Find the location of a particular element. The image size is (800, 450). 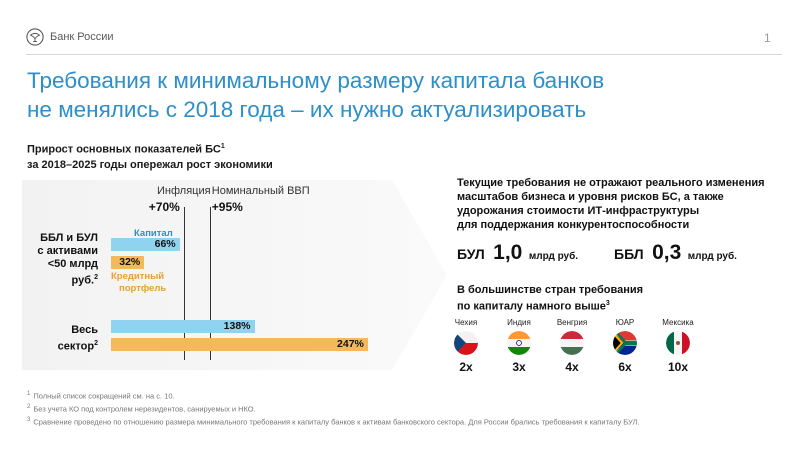

country-multiplier: 6x is located at coordinates (625, 367).